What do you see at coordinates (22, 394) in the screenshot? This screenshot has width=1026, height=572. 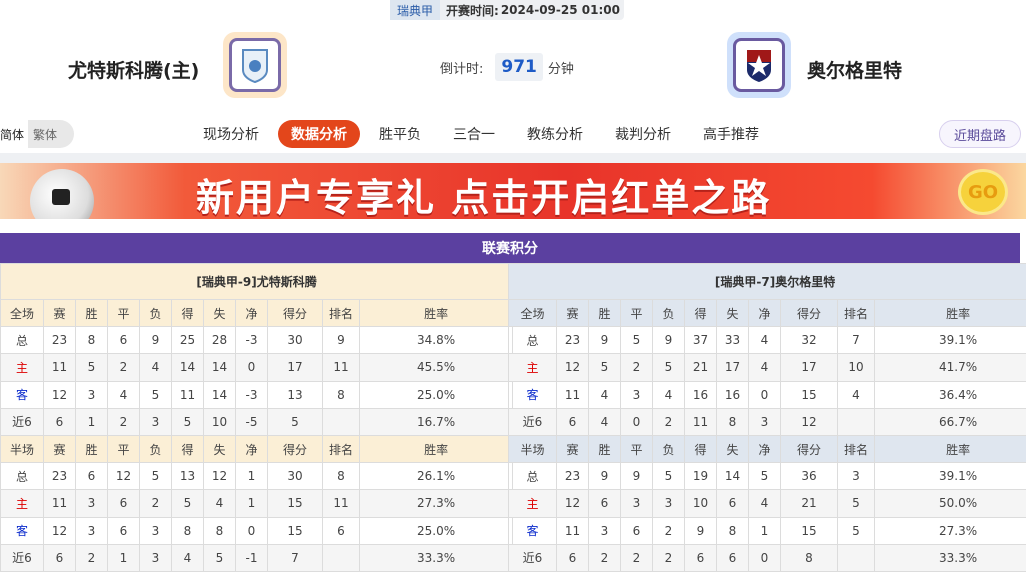 I see `row-label: 客` at bounding box center [22, 394].